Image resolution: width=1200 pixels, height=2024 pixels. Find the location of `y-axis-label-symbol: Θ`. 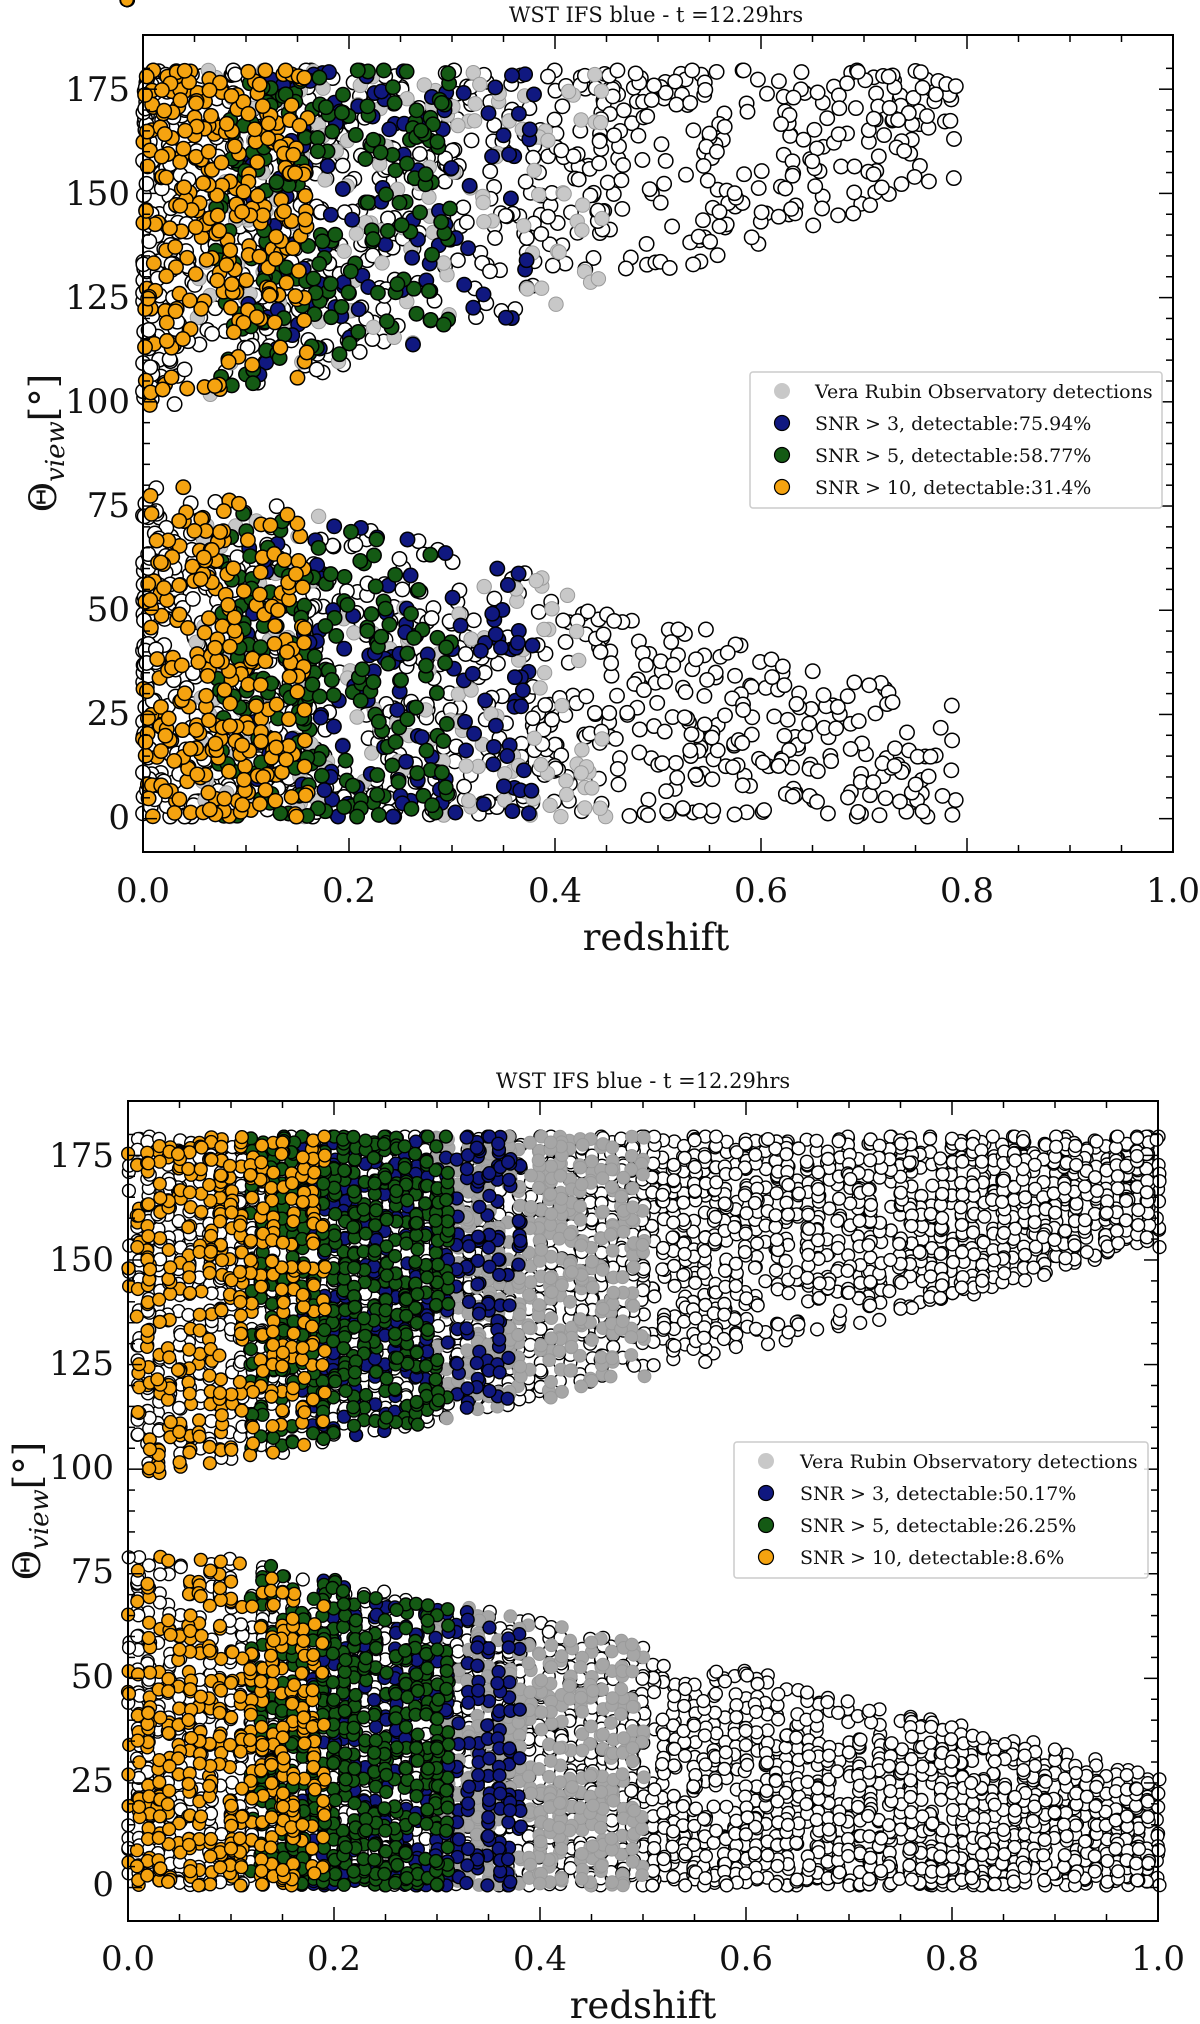

y-axis-label-symbol: Θ is located at coordinates (43, 497).